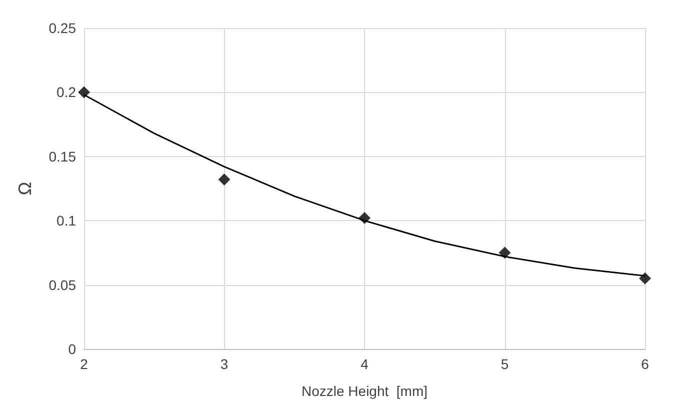  What do you see at coordinates (72, 349) in the screenshot?
I see `y-tick-label: 0` at bounding box center [72, 349].